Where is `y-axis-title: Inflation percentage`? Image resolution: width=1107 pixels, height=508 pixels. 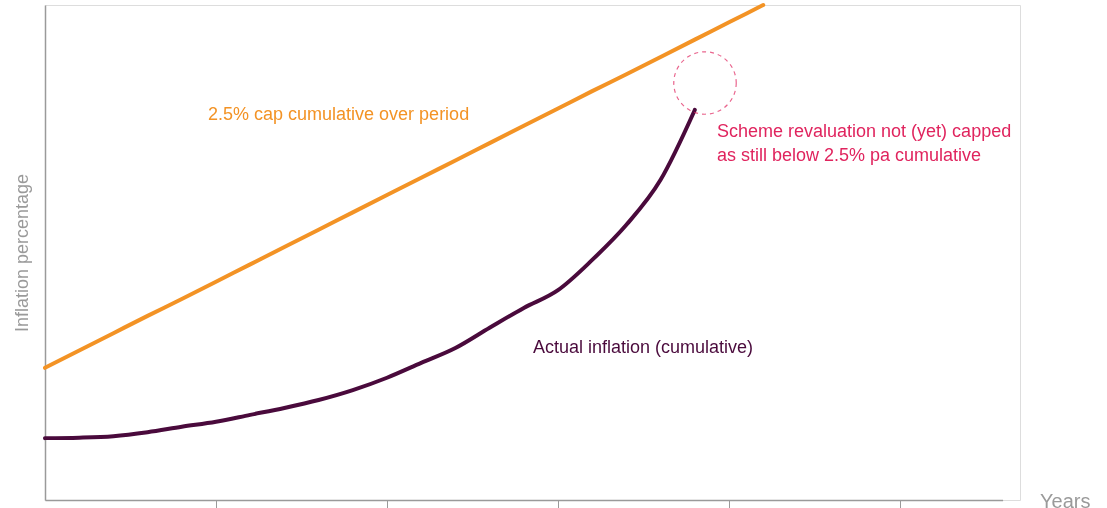 y-axis-title: Inflation percentage is located at coordinates (21, 253).